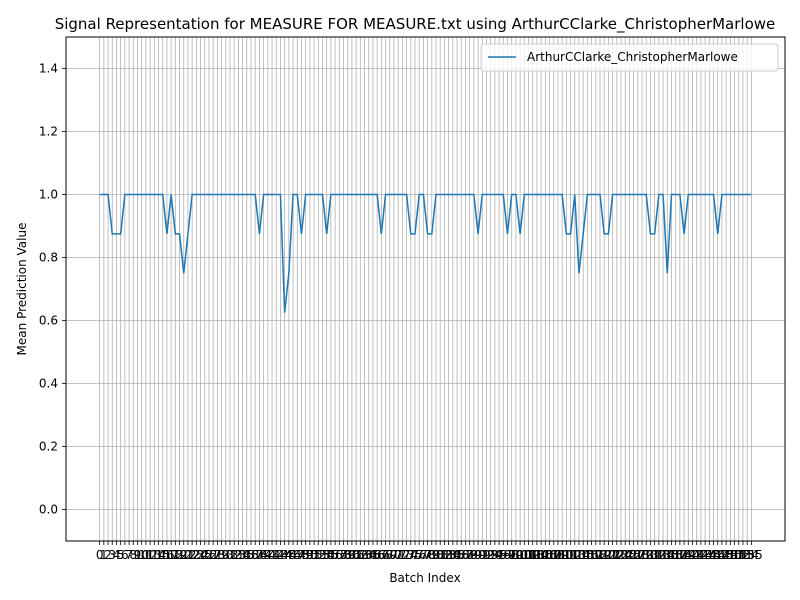 This screenshot has width=800, height=600. I want to click on x-tick-label: 4, so click(117, 555).